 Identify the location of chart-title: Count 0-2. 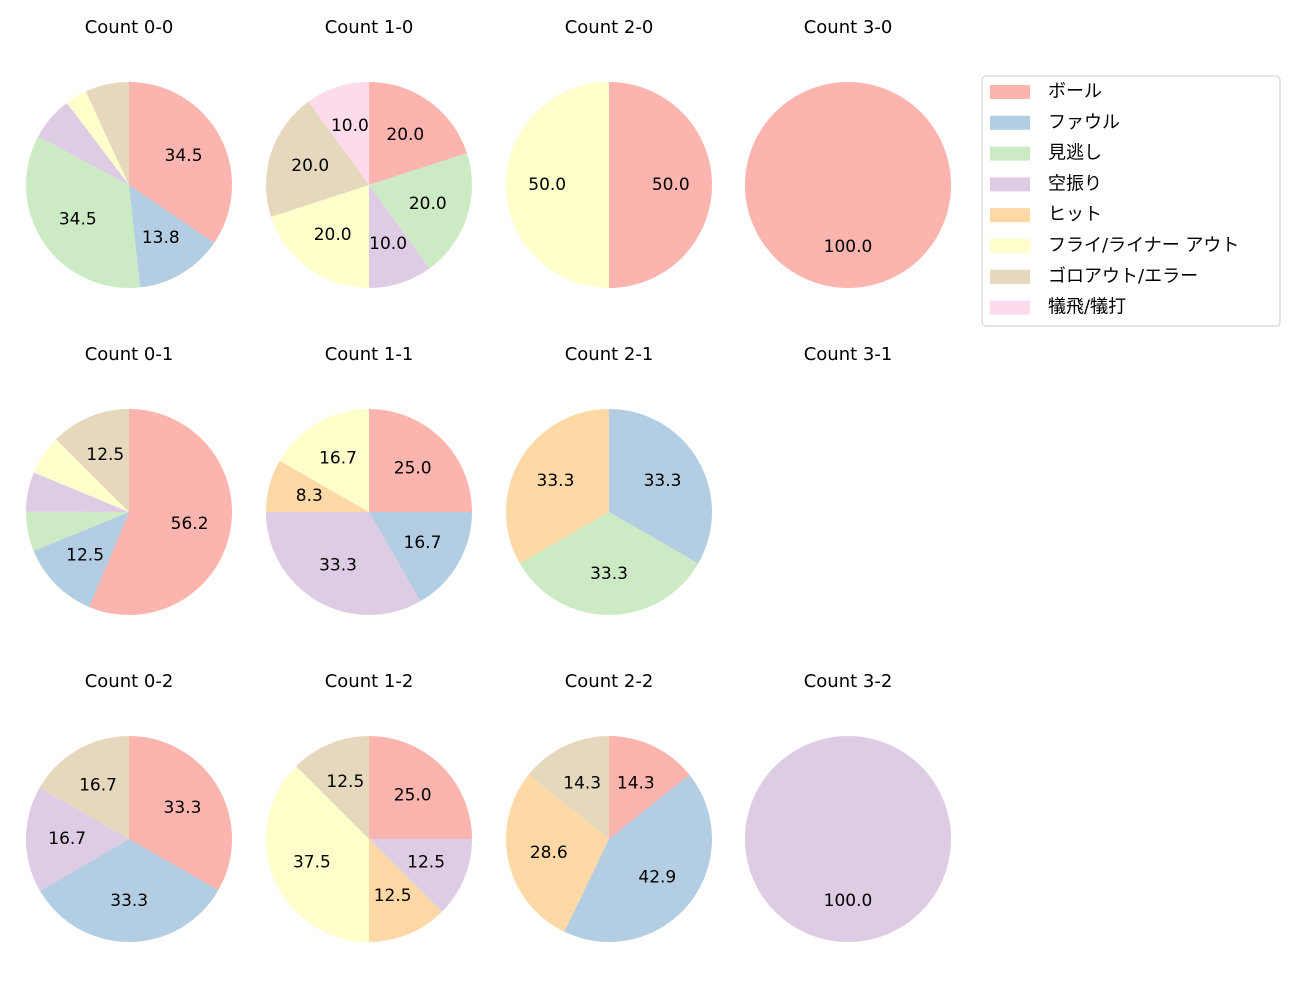
(129, 681).